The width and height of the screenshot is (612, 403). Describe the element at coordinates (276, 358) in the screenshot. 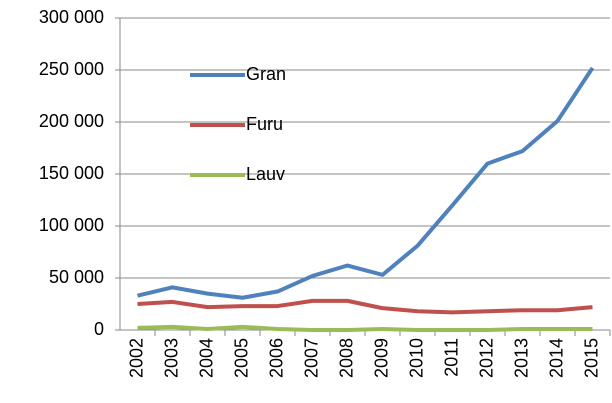

I see `x-tick-label: 2006` at that location.